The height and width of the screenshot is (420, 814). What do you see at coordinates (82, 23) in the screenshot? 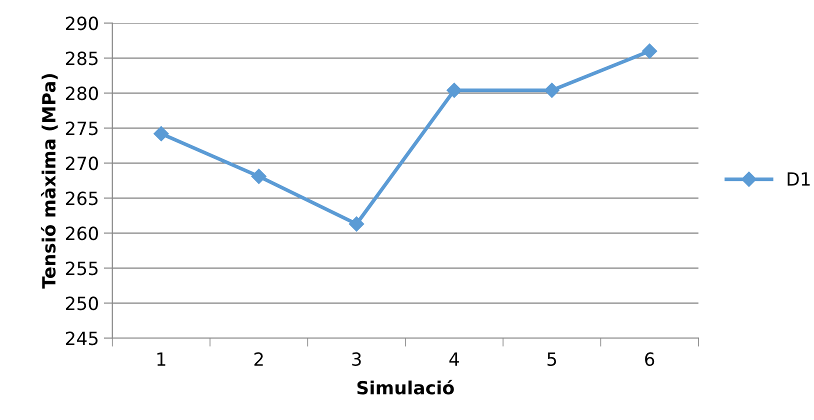
I see `y-tick-label: 290` at bounding box center [82, 23].